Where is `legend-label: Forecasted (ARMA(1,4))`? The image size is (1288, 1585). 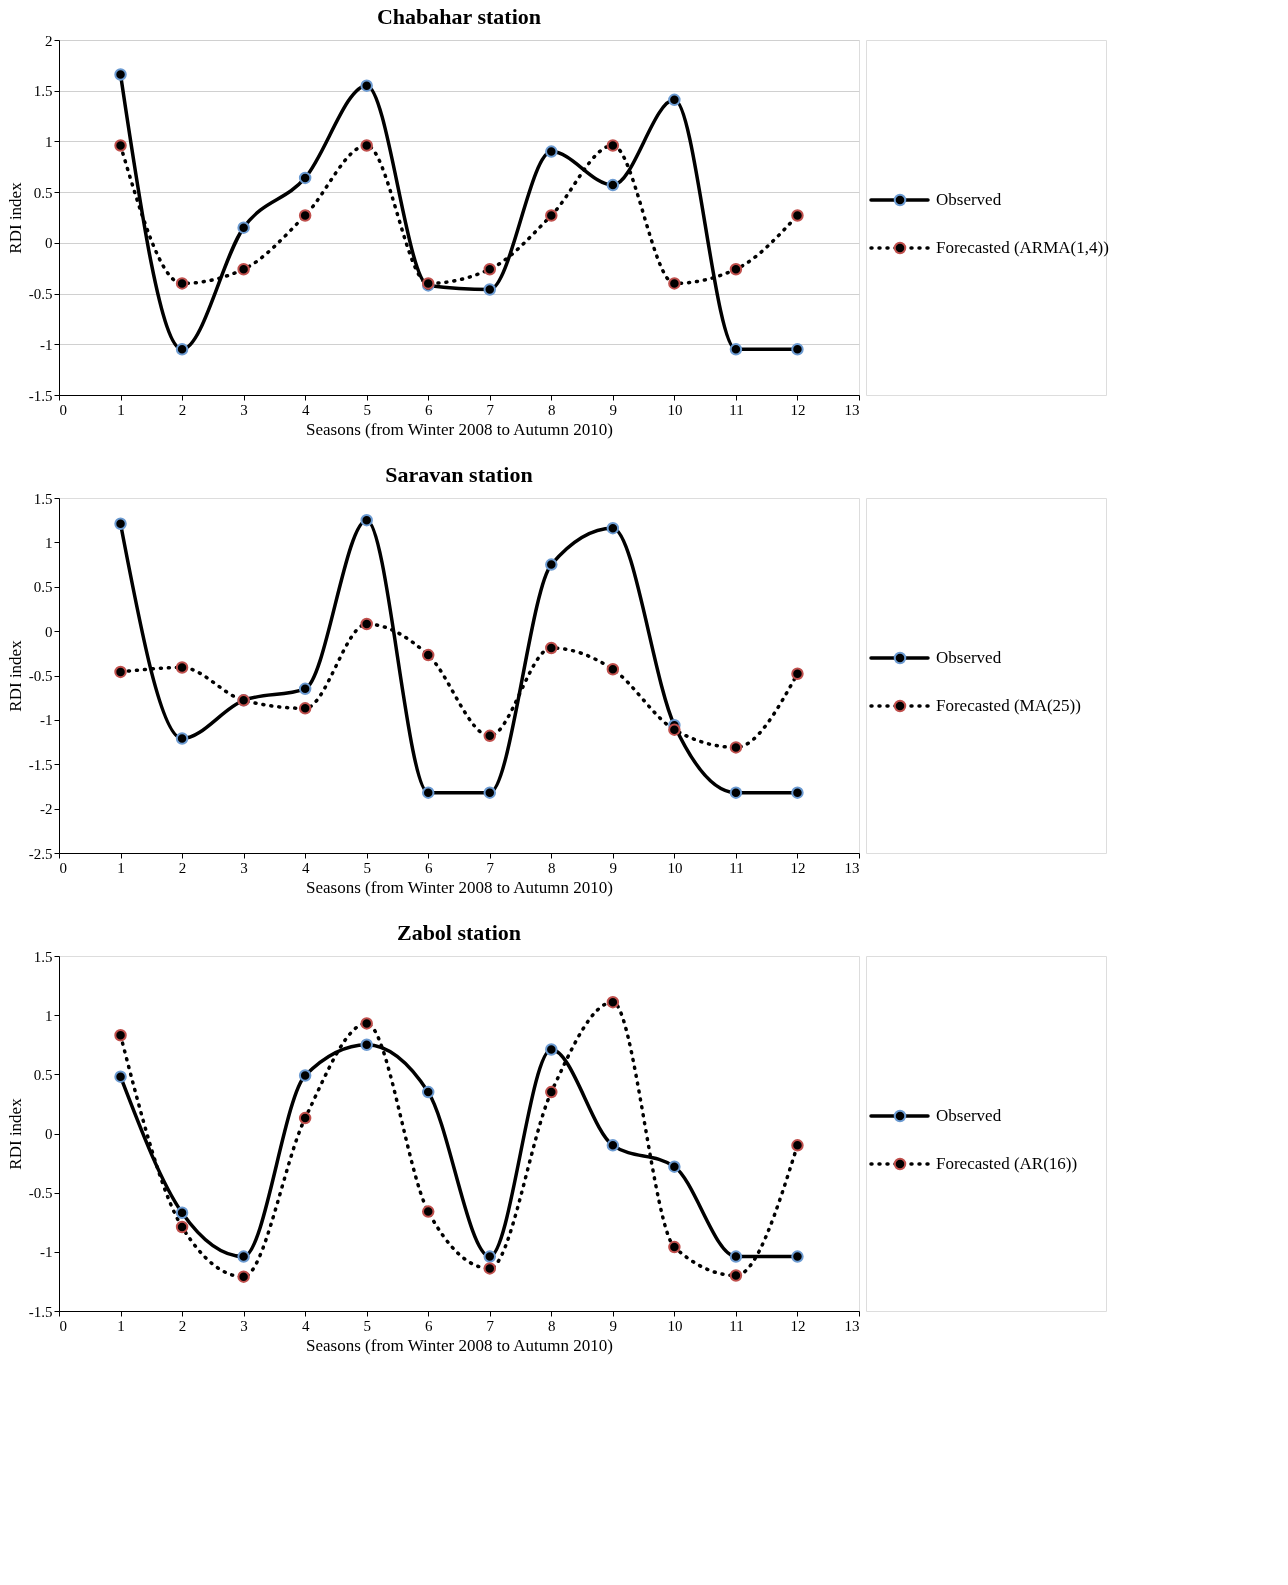
legend-label: Forecasted (ARMA(1,4)) is located at coordinates (1022, 247).